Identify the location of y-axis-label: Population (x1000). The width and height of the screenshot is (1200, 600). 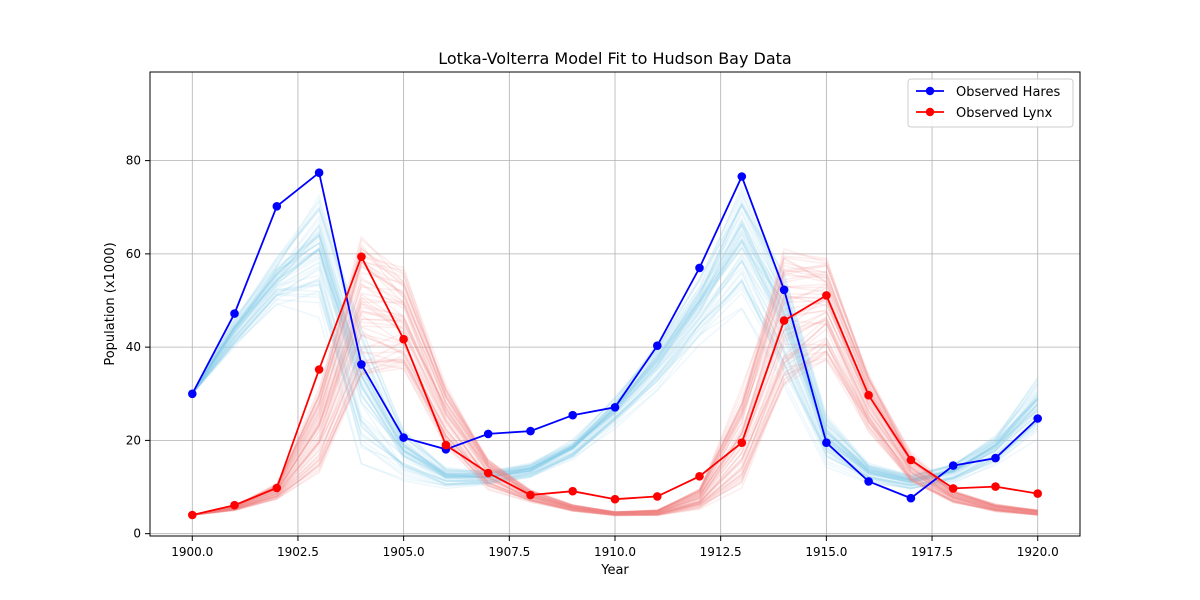
(110, 303).